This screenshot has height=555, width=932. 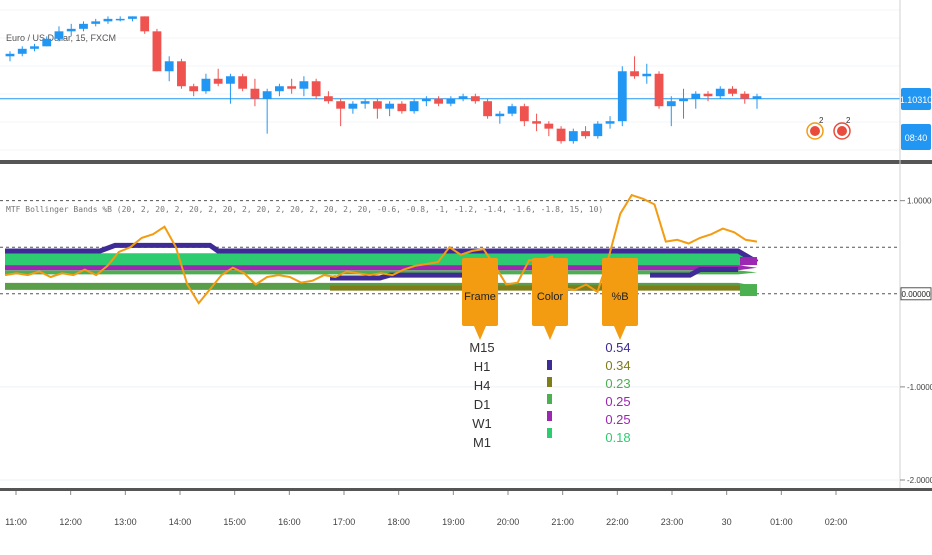 I want to click on level-badge, so click(x=916, y=294).